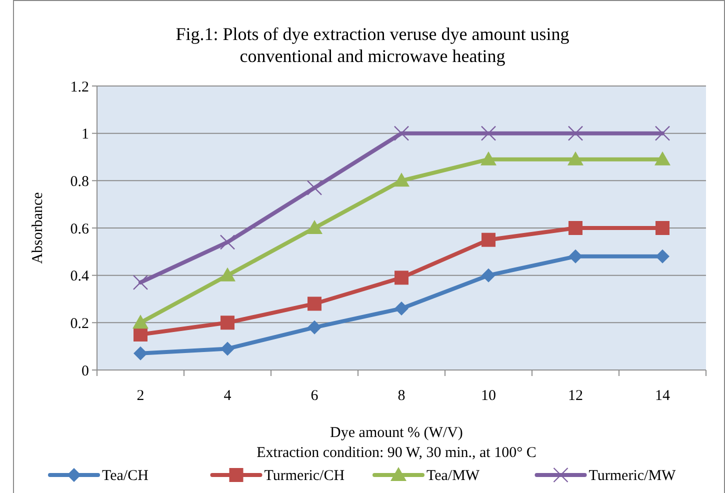 Image resolution: width=725 pixels, height=493 pixels. I want to click on x-axis-title: Dye amount % (W/V), so click(396, 433).